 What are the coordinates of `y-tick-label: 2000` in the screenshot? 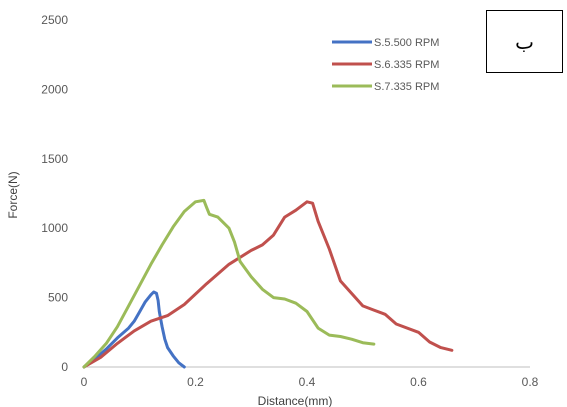 It's located at (54, 89).